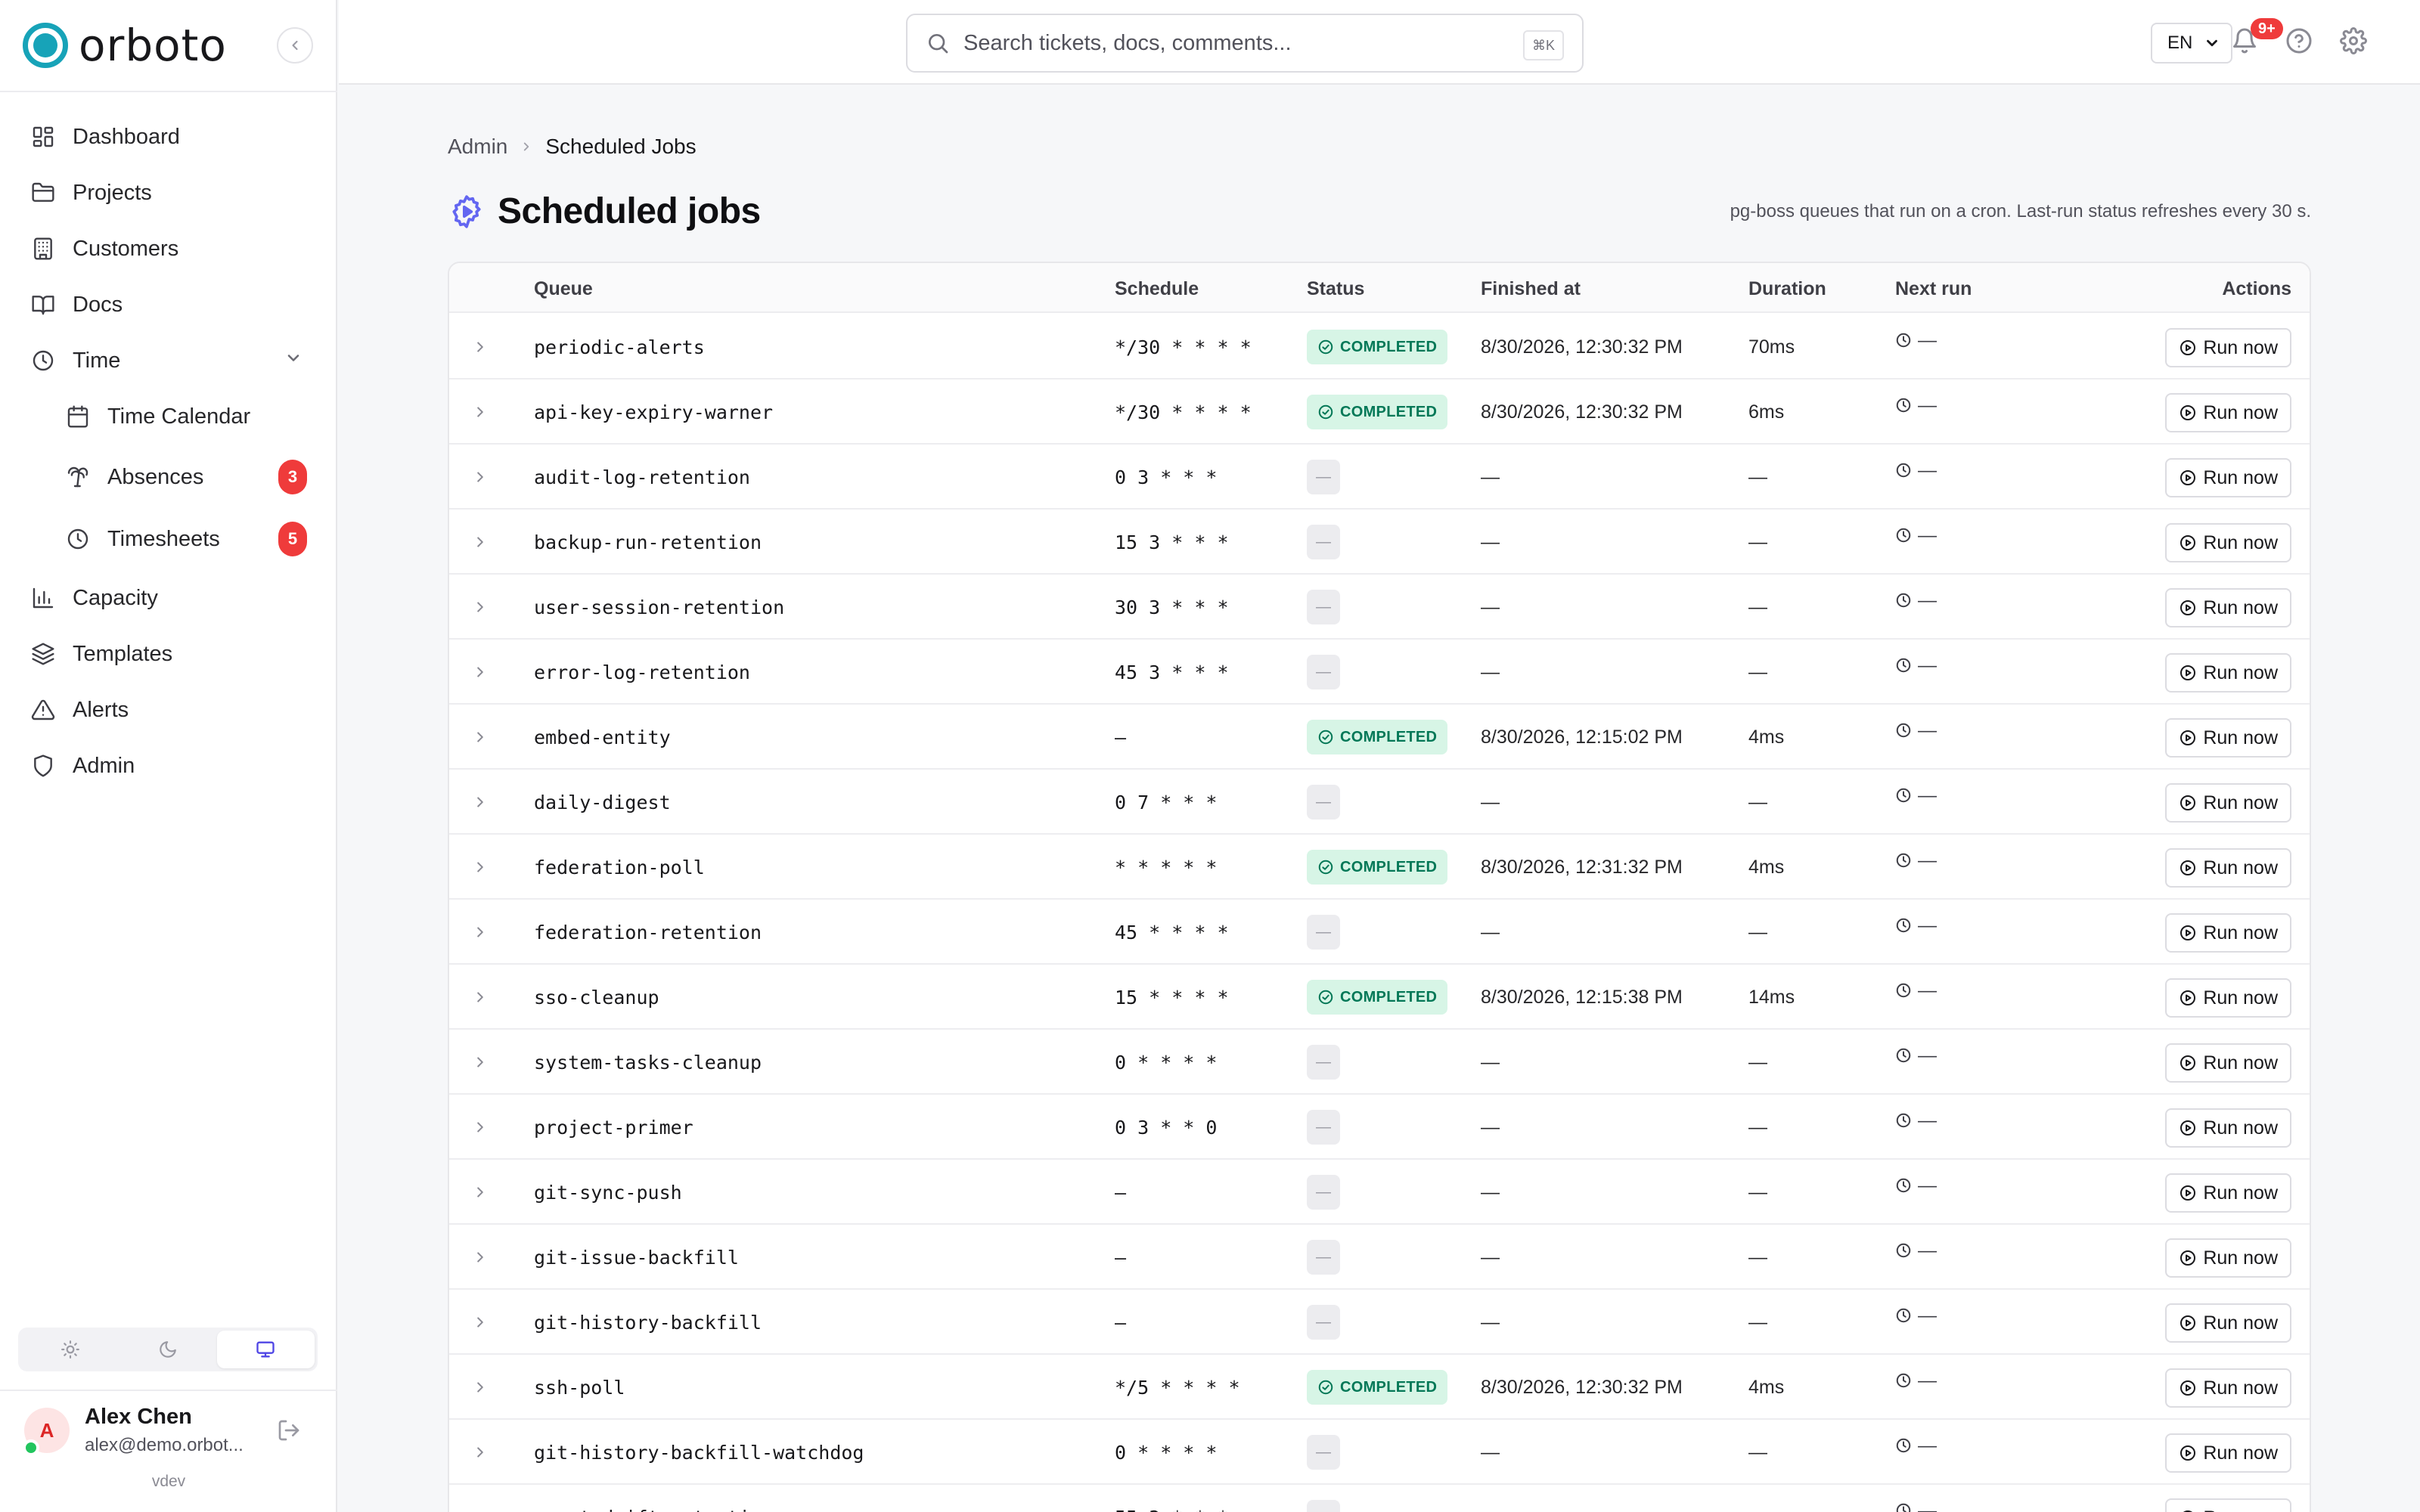 This screenshot has height=1512, width=2420. I want to click on theme-system-button, so click(265, 1350).